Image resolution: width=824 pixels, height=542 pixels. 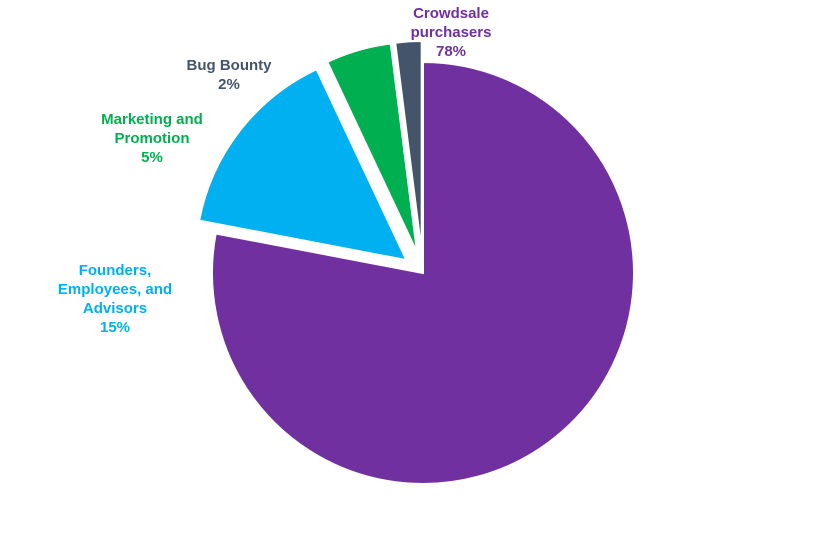 I want to click on slice-label-marketing-line-1: Marketing and, so click(x=152, y=119).